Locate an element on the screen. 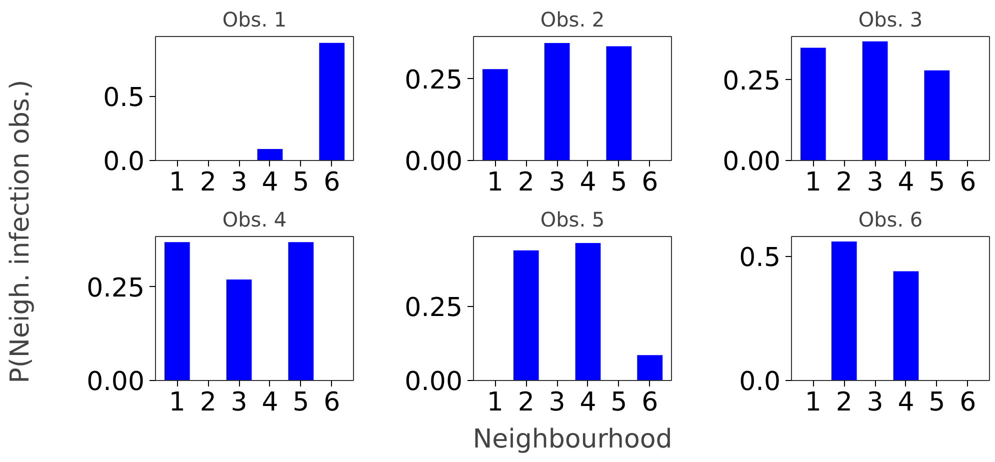  x-axis-title: Neighbourhood is located at coordinates (572, 439).